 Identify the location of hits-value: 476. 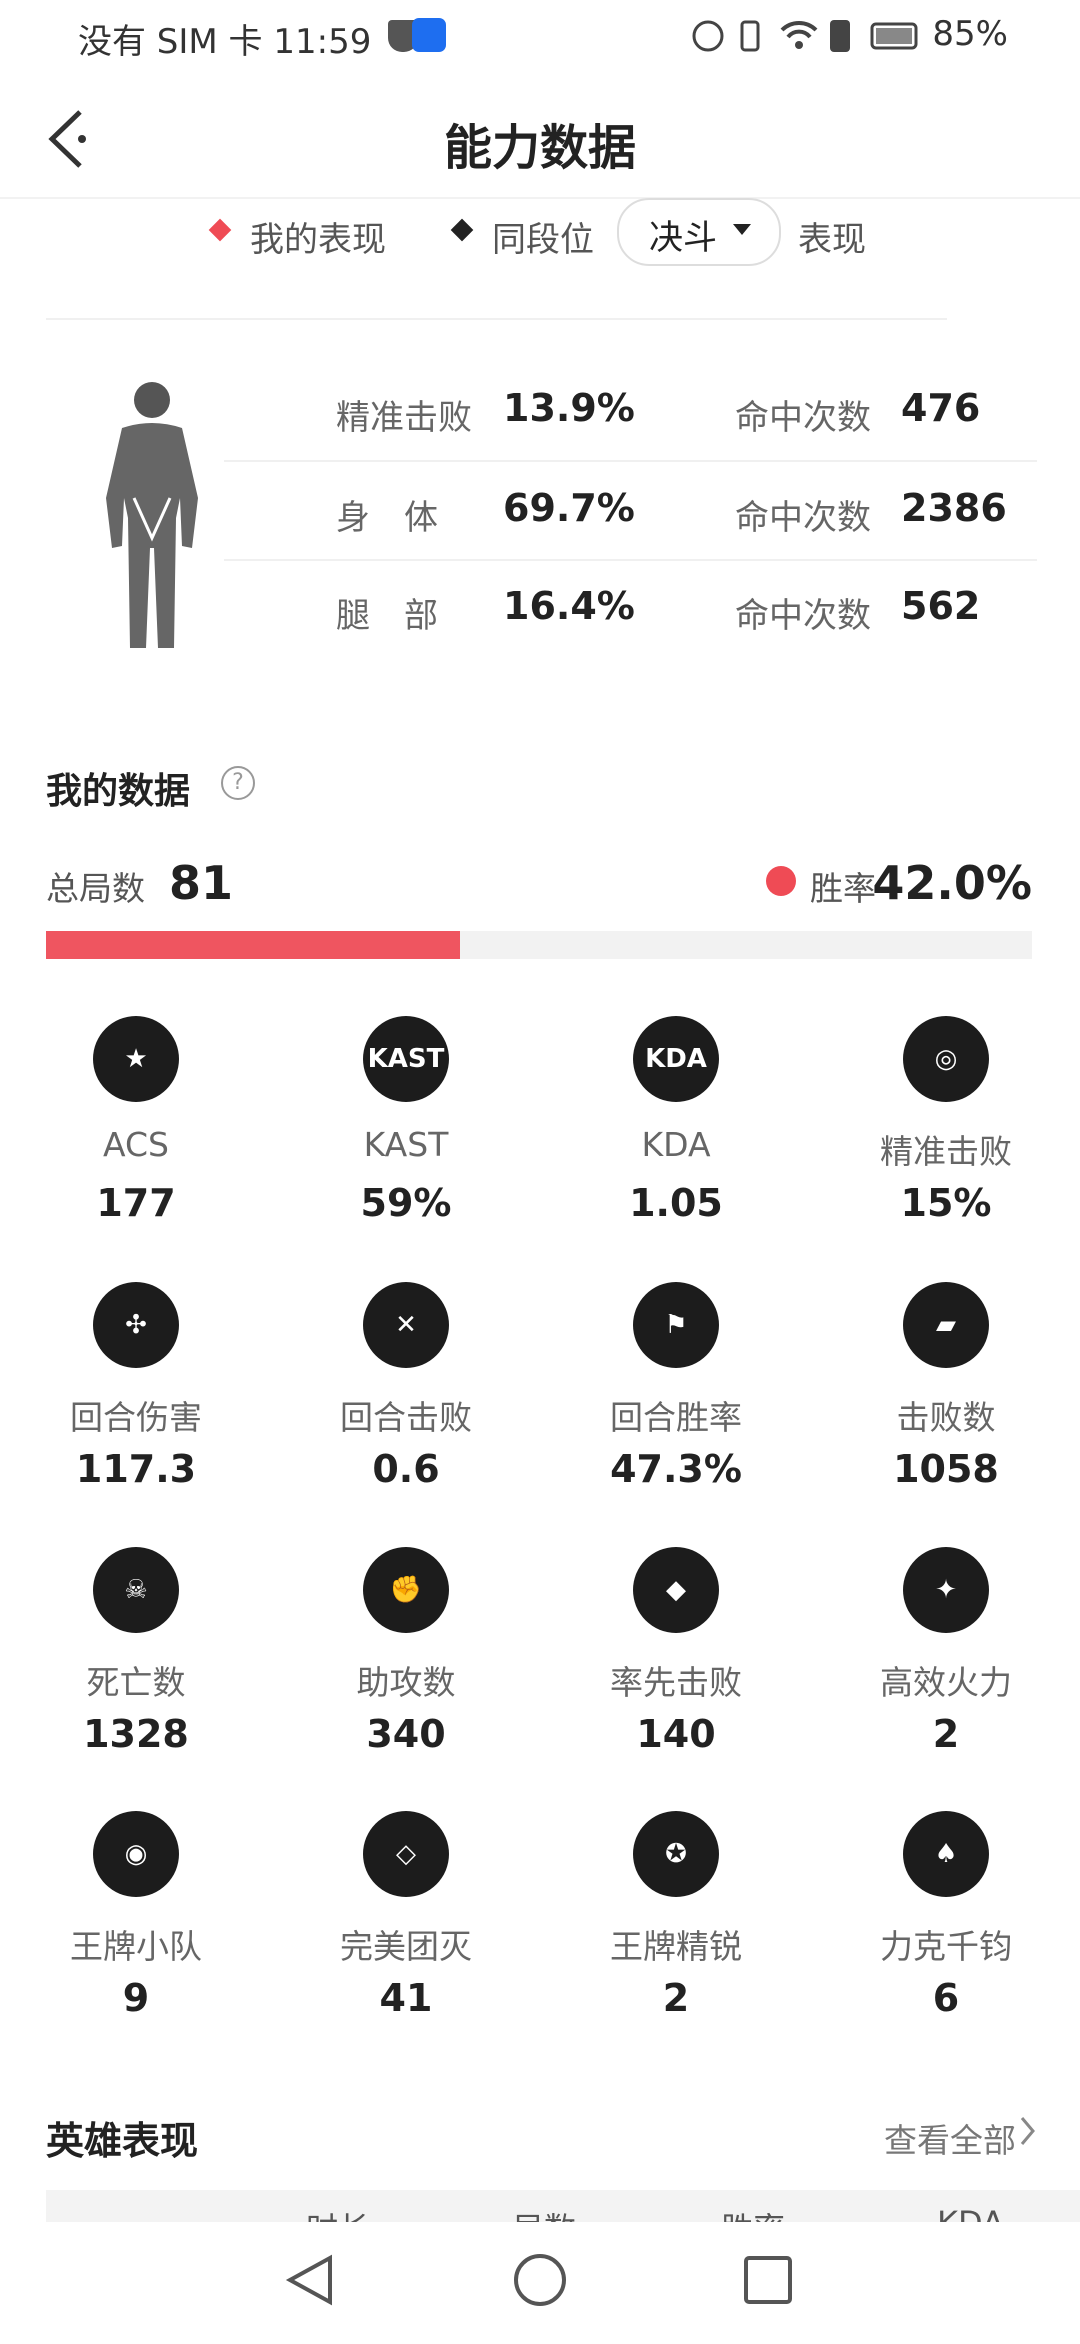
(941, 408).